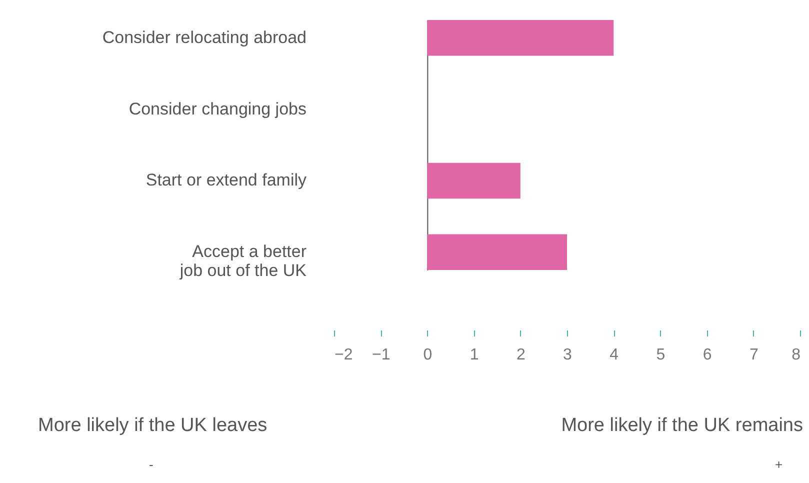 The width and height of the screenshot is (809, 483). What do you see at coordinates (567, 355) in the screenshot?
I see `x-tick-label: 3` at bounding box center [567, 355].